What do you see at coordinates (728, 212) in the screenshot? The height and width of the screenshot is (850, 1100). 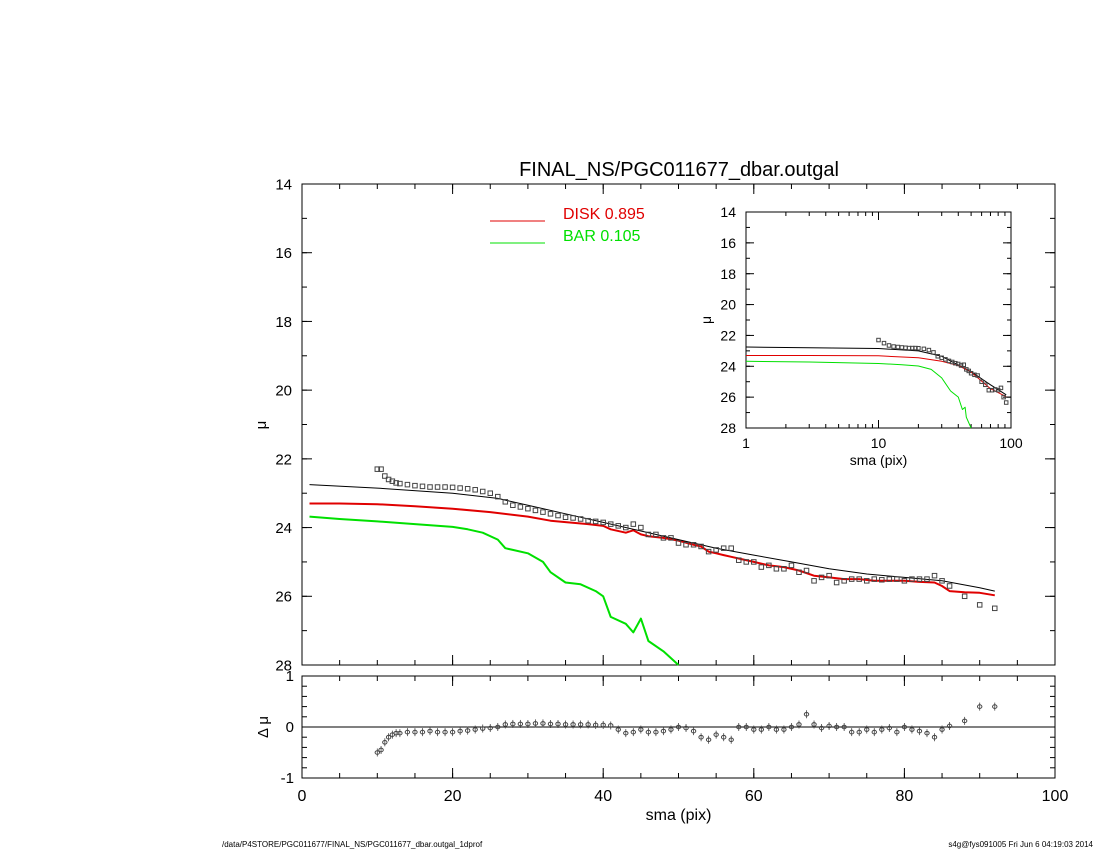 I see `inset-ytick-label: 14` at bounding box center [728, 212].